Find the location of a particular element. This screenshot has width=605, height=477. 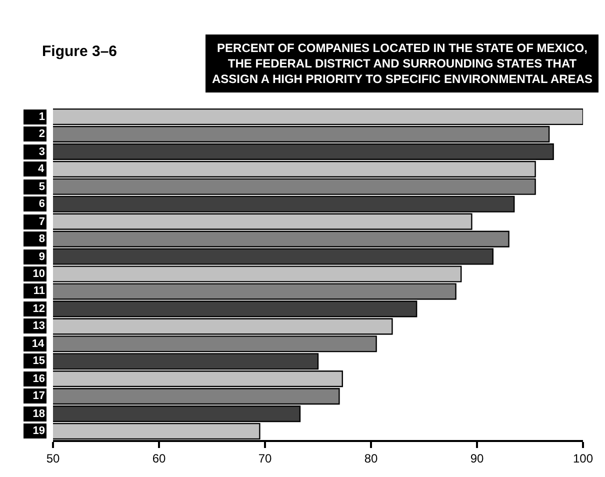

y-tick-label: 13 is located at coordinates (38, 326).